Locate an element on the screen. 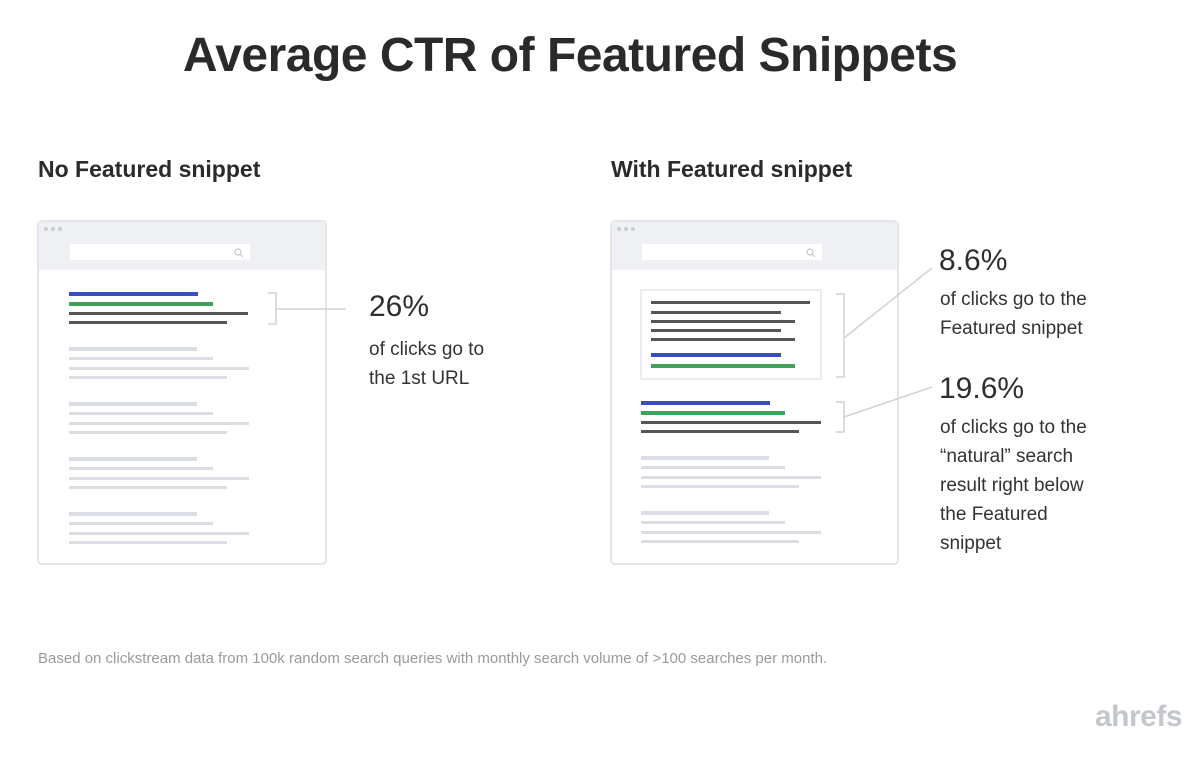 The width and height of the screenshot is (1200, 757). right-section-heading: With Featured snippet is located at coordinates (732, 169).